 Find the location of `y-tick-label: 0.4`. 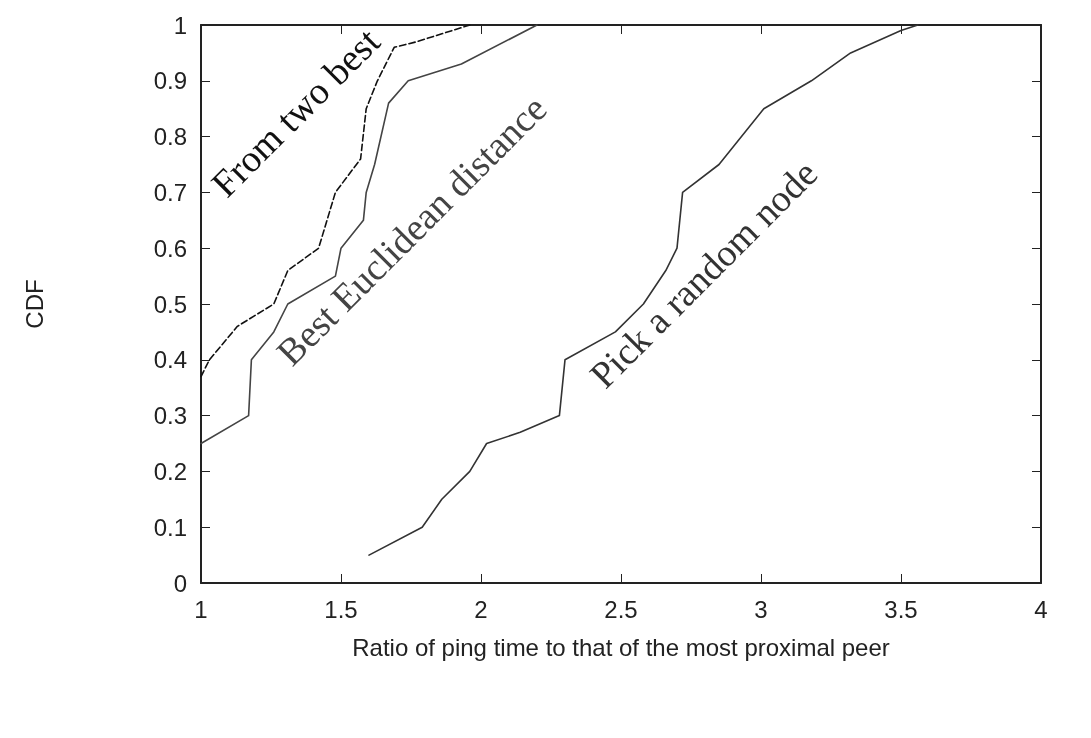

y-tick-label: 0.4 is located at coordinates (170, 360).